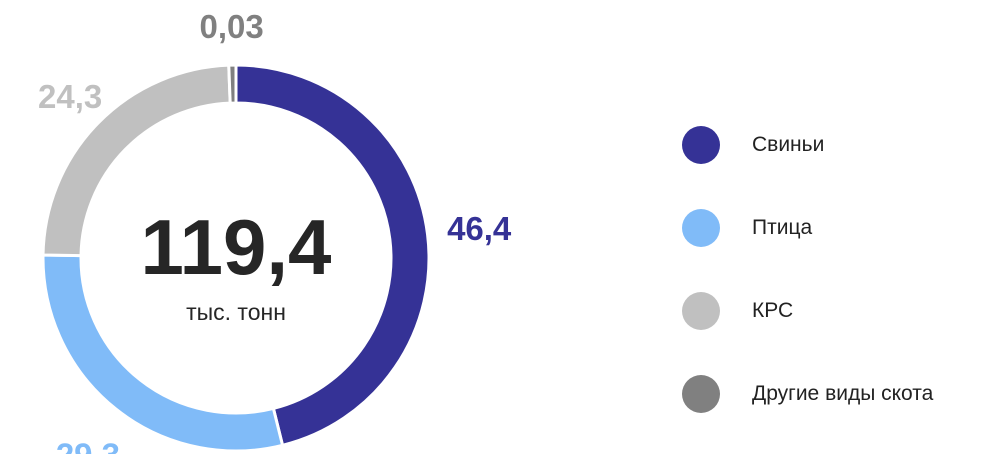 This screenshot has height=459, width=987. What do you see at coordinates (236, 247) in the screenshot?
I see `center-total-value: 119,4` at bounding box center [236, 247].